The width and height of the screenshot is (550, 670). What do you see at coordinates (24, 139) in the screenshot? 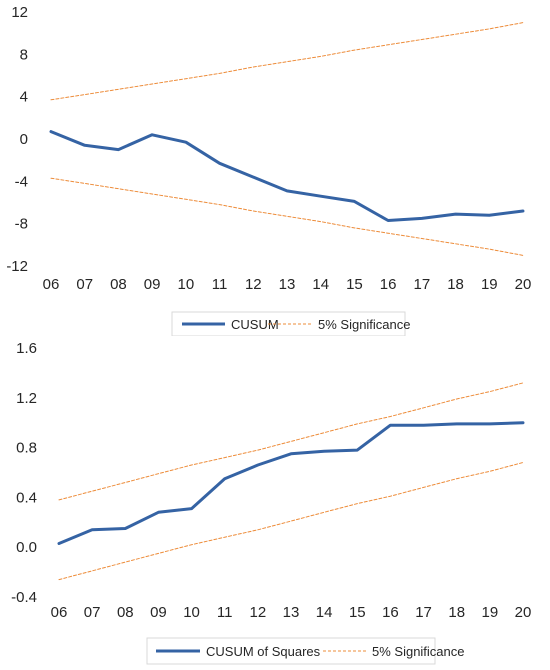
I see `cusum-ytick-label: 0` at bounding box center [24, 139].